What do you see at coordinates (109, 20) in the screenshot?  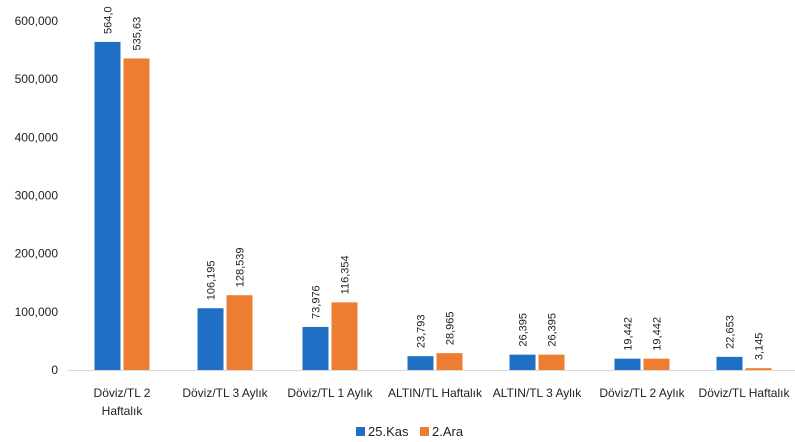 I see `data-label: 564,0` at bounding box center [109, 20].